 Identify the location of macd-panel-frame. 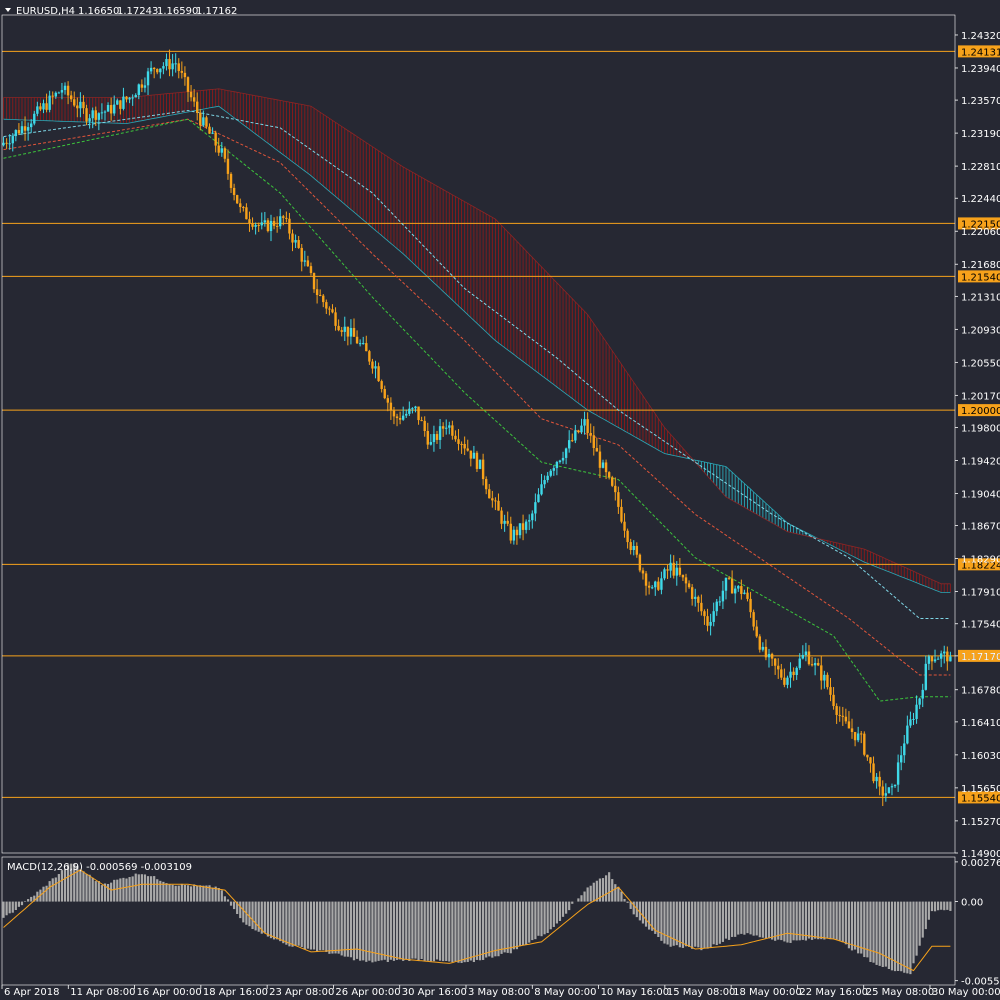
(478, 921).